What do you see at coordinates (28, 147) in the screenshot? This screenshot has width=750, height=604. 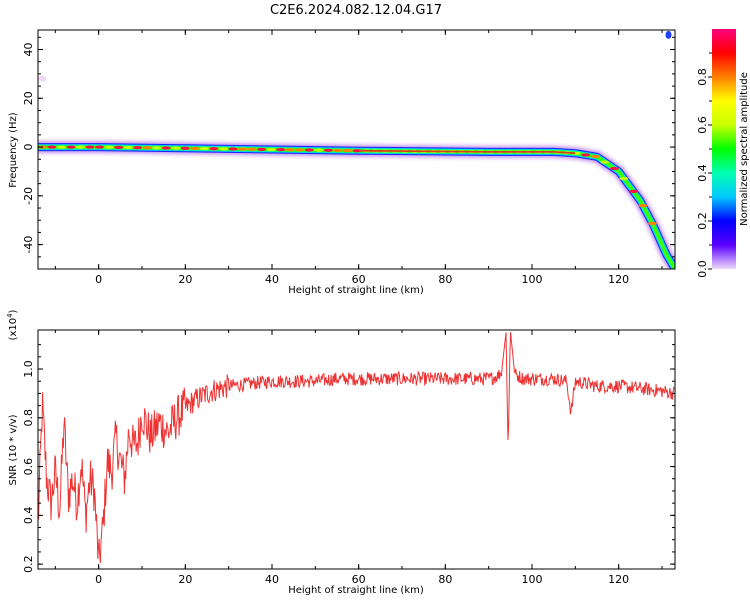 I see `spectrogram-y-tick-label: 0` at bounding box center [28, 147].